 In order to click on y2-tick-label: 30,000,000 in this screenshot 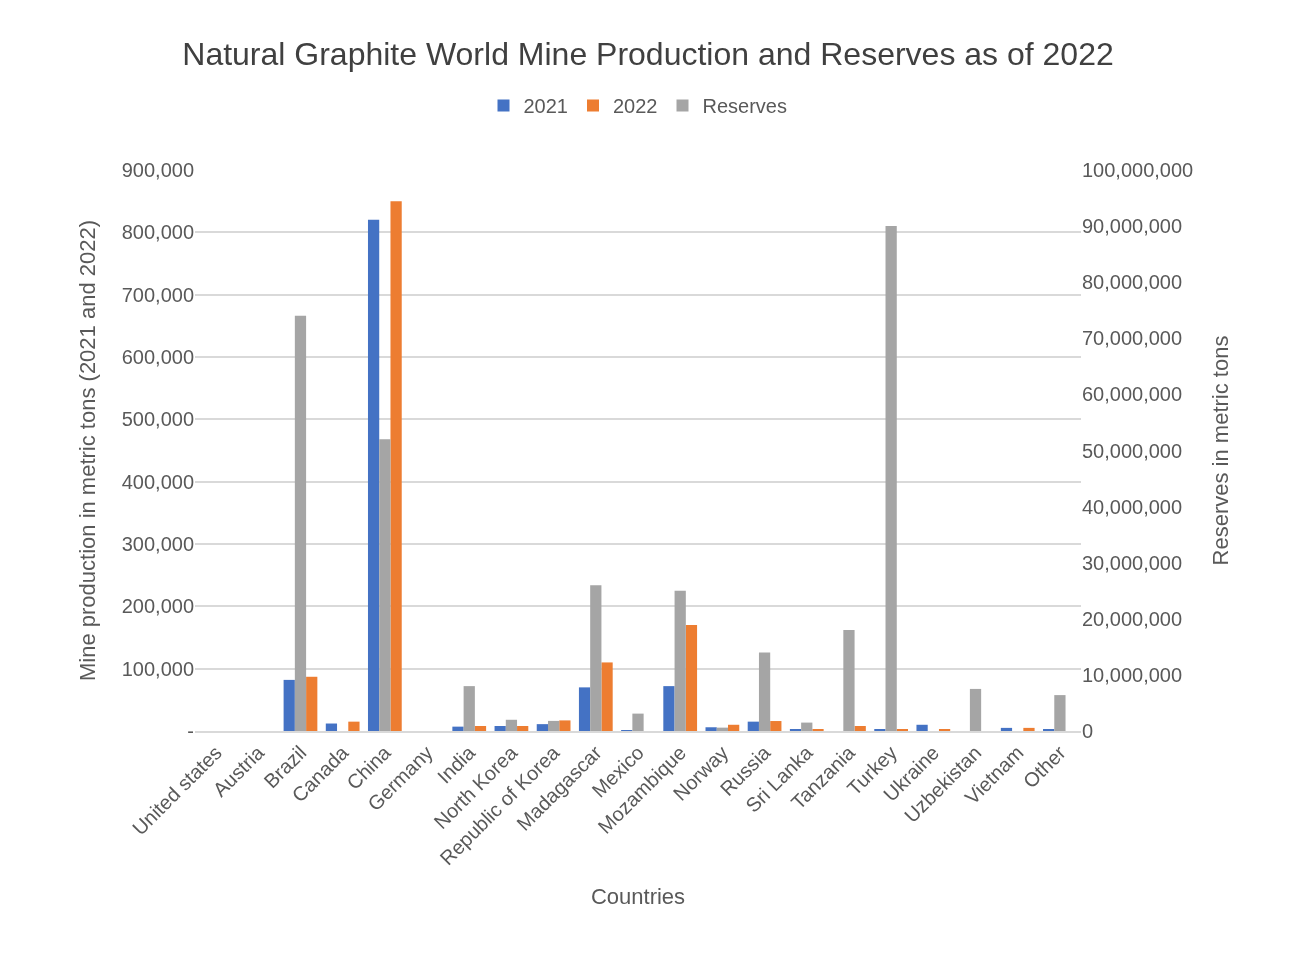, I will do `click(1132, 562)`.